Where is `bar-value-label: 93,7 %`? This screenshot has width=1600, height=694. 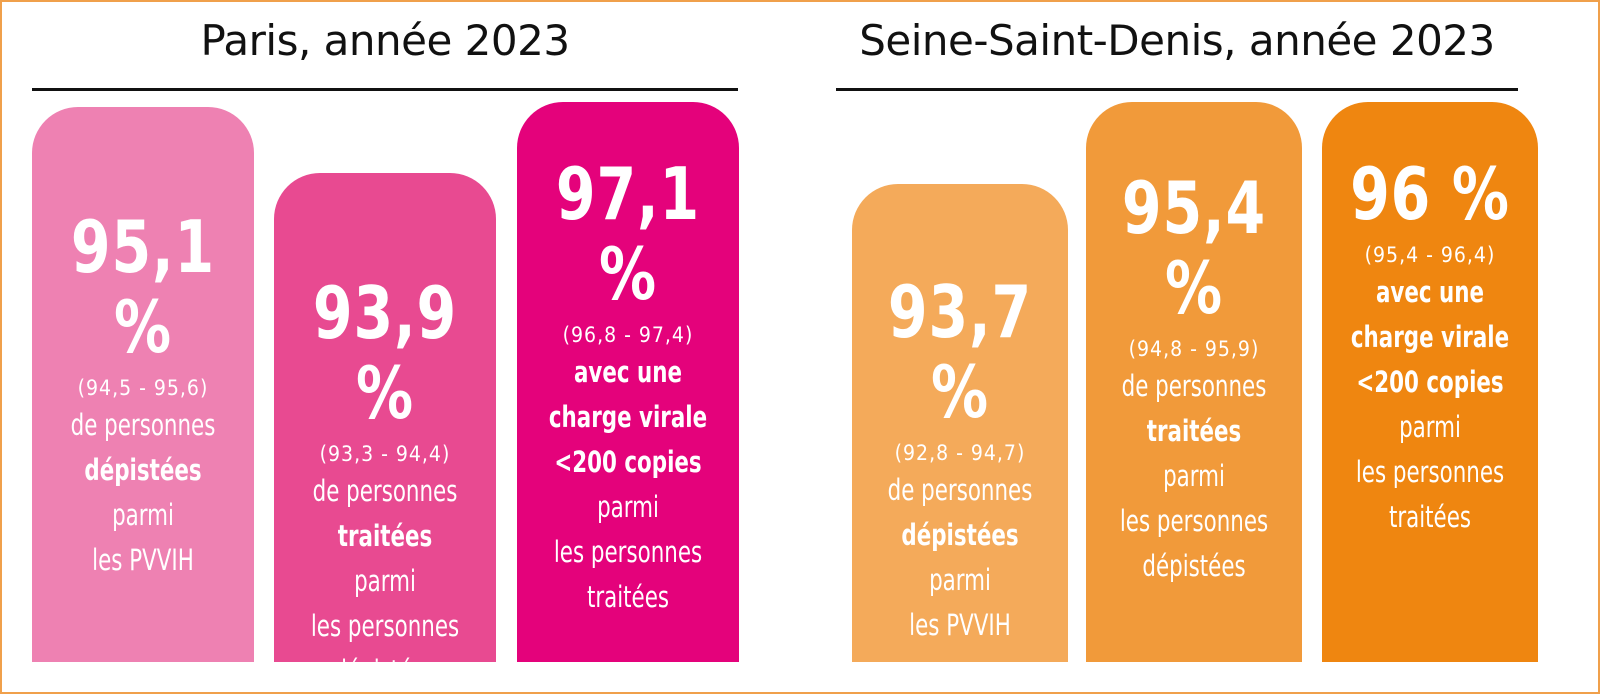 bar-value-label: 93,7 % is located at coordinates (960, 351).